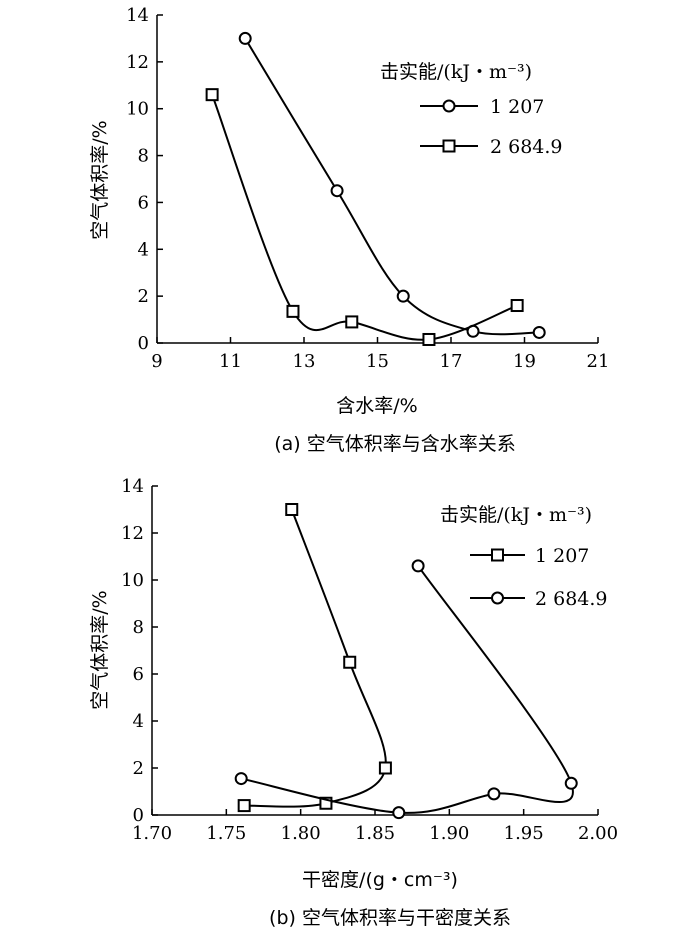  What do you see at coordinates (301, 833) in the screenshot?
I see `x-tick-label: 1.80` at bounding box center [301, 833].